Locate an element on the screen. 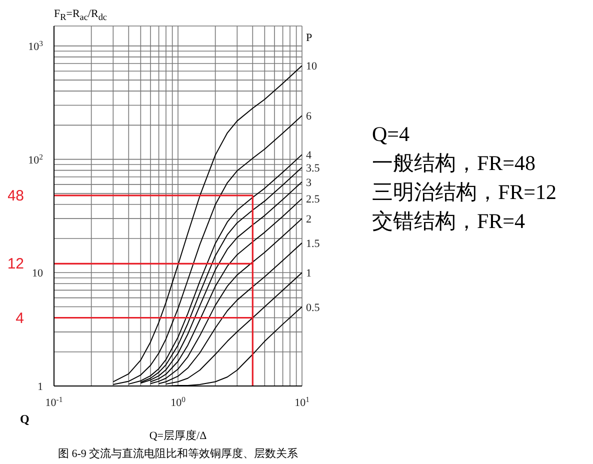  text: Q is located at coordinates (25, 419).